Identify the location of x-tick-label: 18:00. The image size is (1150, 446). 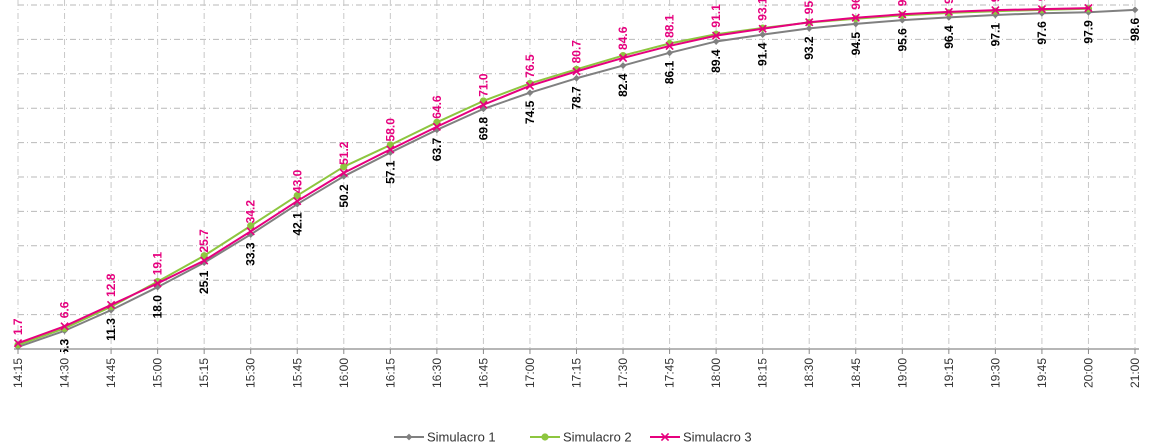
(716, 373).